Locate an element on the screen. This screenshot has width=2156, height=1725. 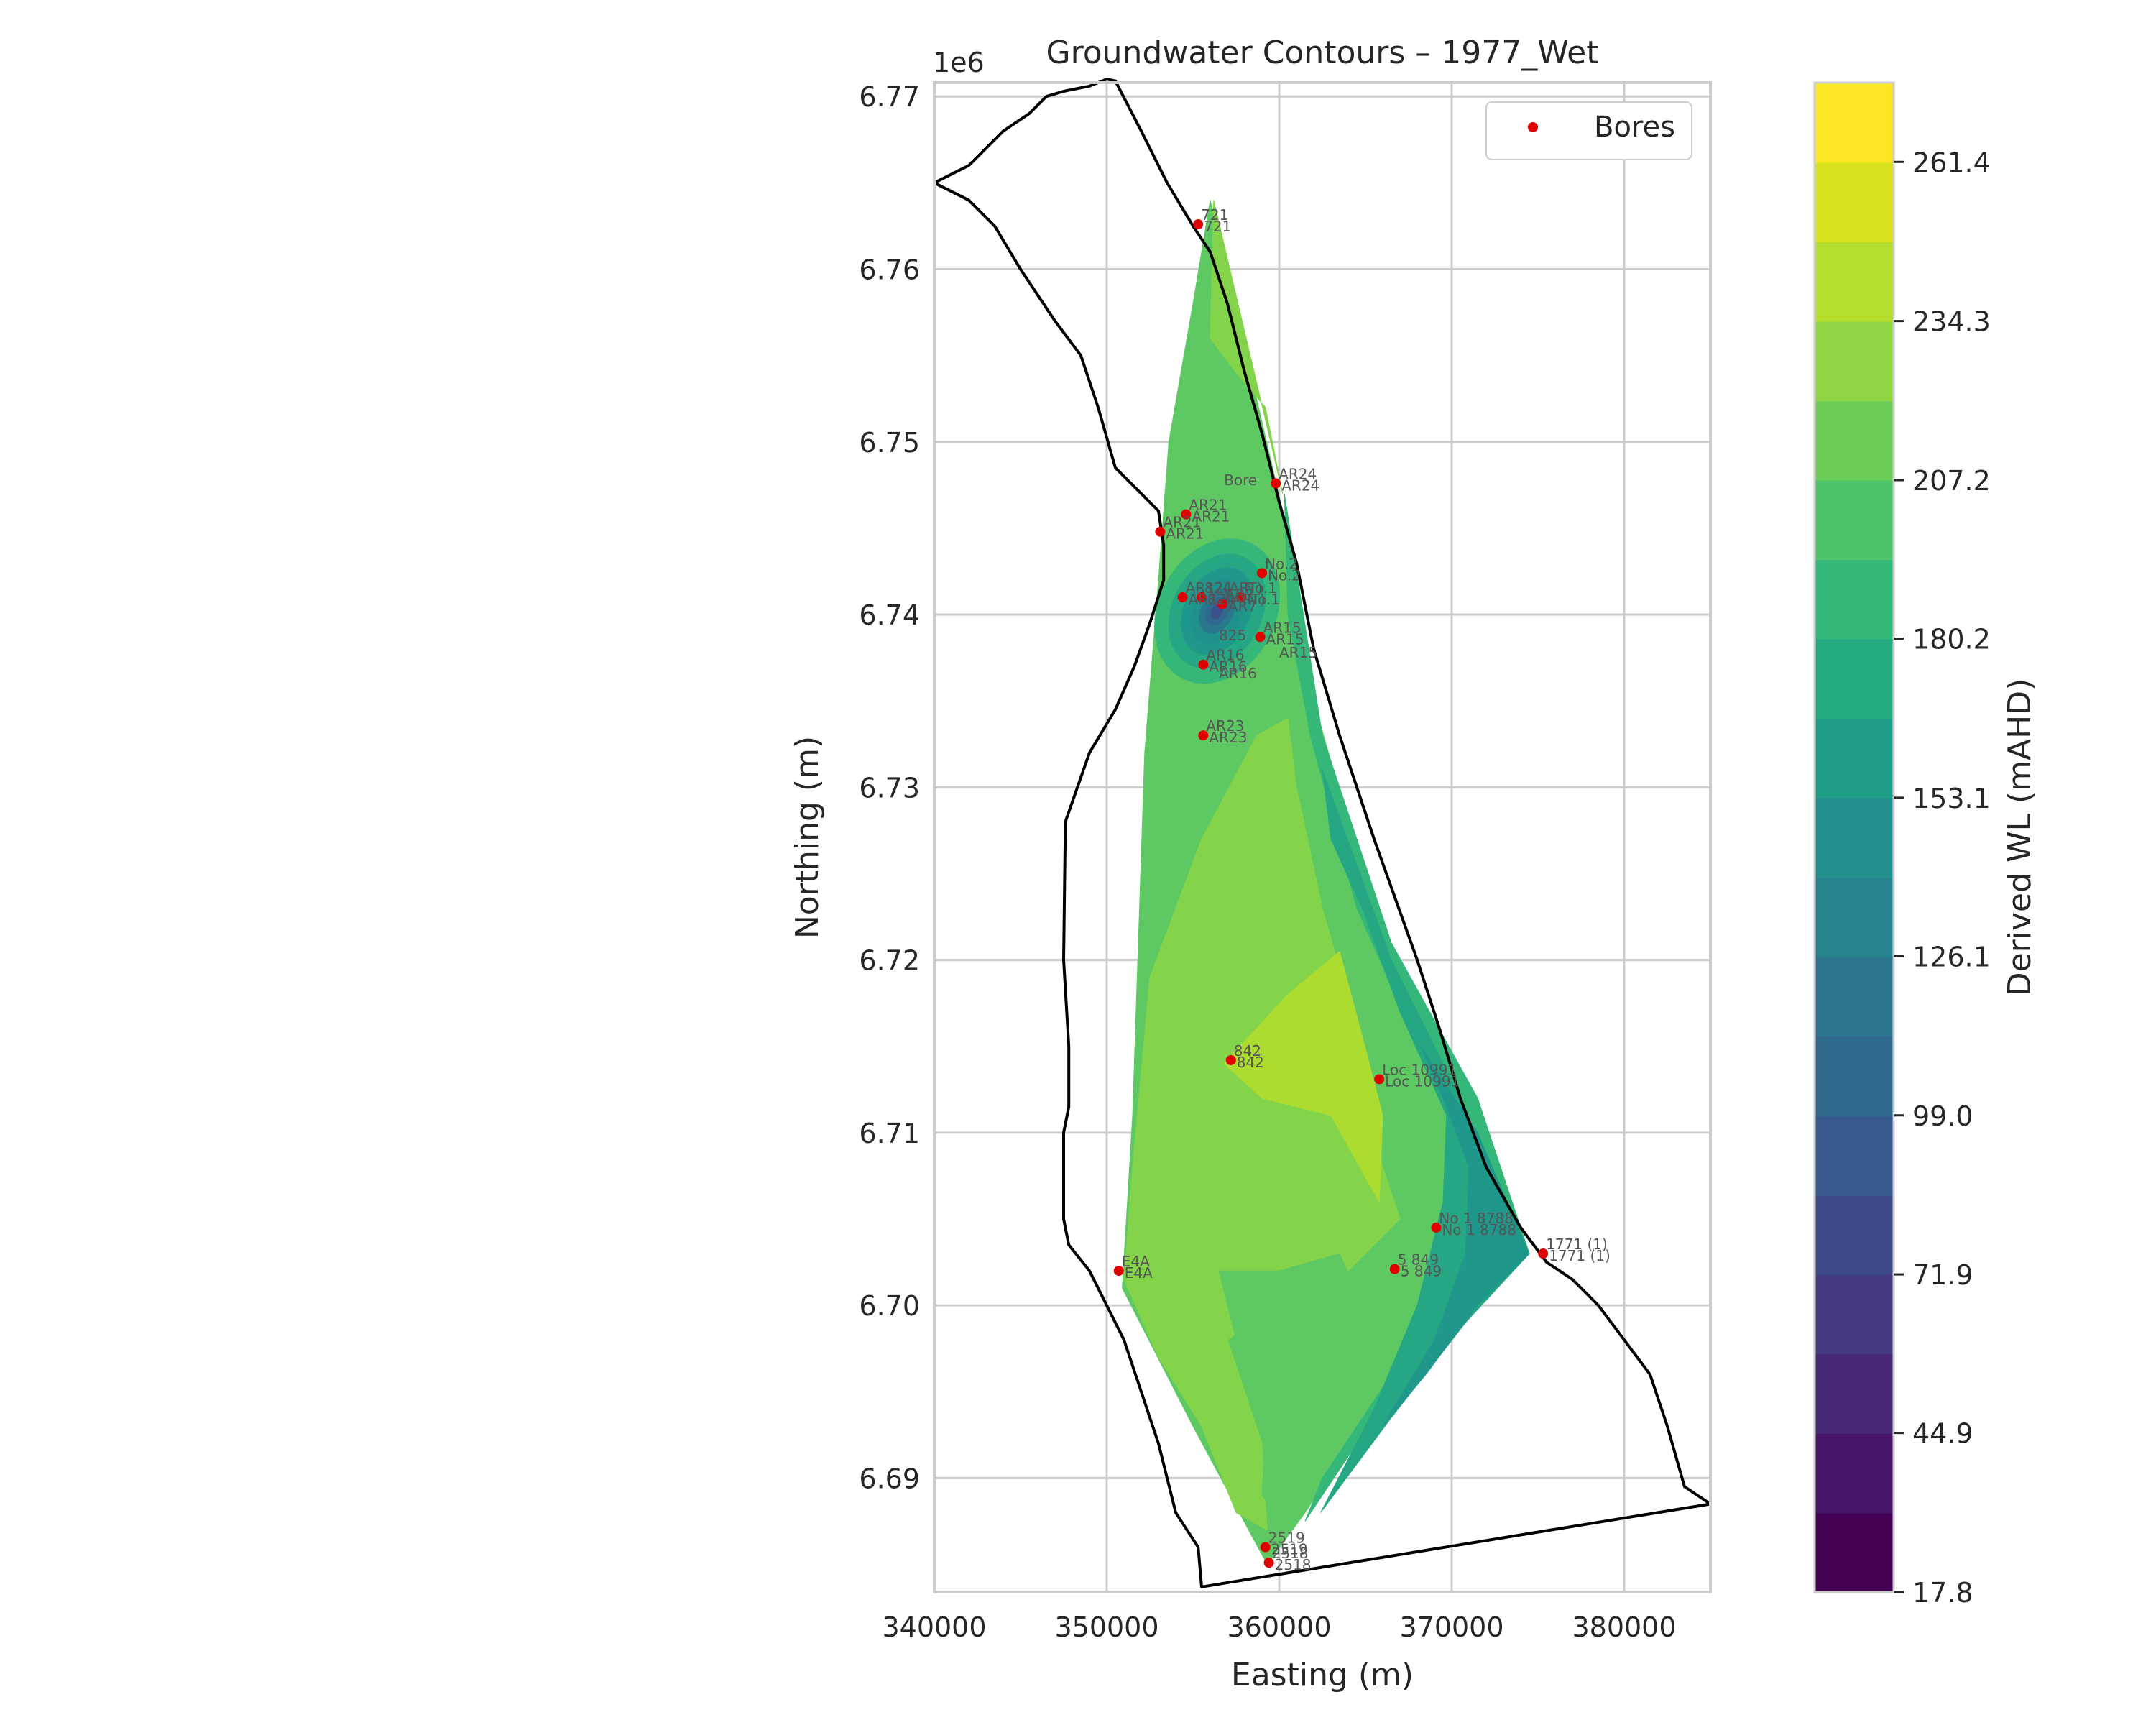
contour-band-207.2 is located at coordinates (1290, 1383).